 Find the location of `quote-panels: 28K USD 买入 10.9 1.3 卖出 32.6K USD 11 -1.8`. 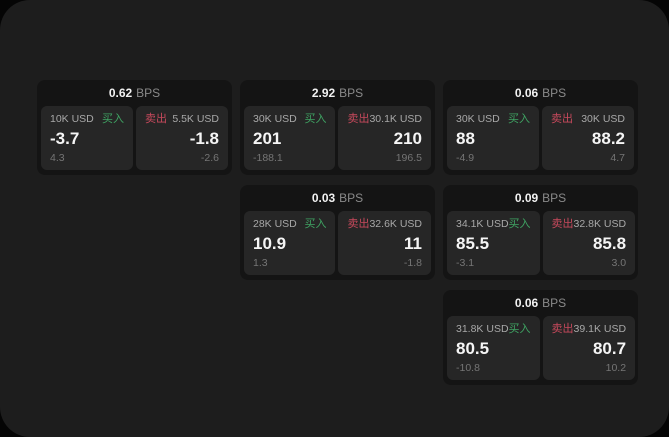

quote-panels: 28K USD 买入 10.9 1.3 卖出 32.6K USD 11 -1.8 is located at coordinates (337, 245).